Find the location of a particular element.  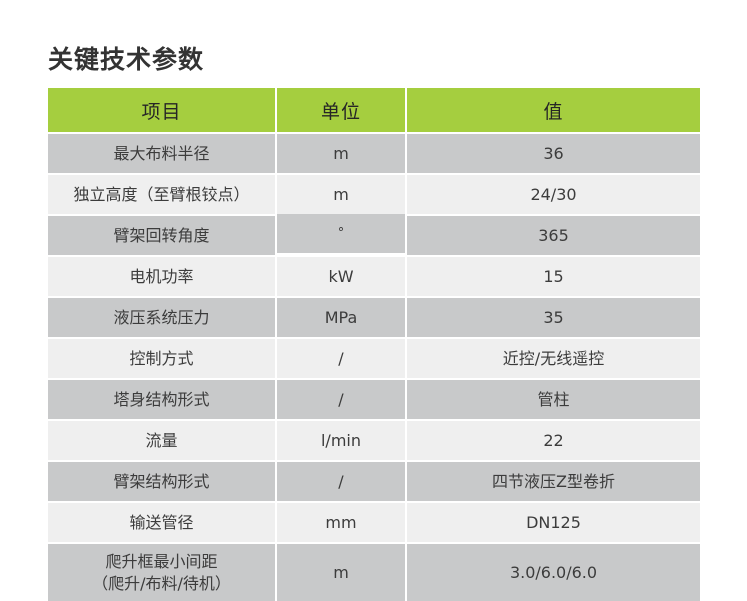

cell-unit: l/min is located at coordinates (342, 441).